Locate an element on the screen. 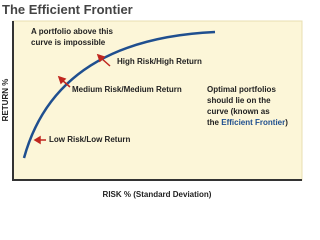 This screenshot has width=320, height=240. annotation-part: ) is located at coordinates (286, 122).